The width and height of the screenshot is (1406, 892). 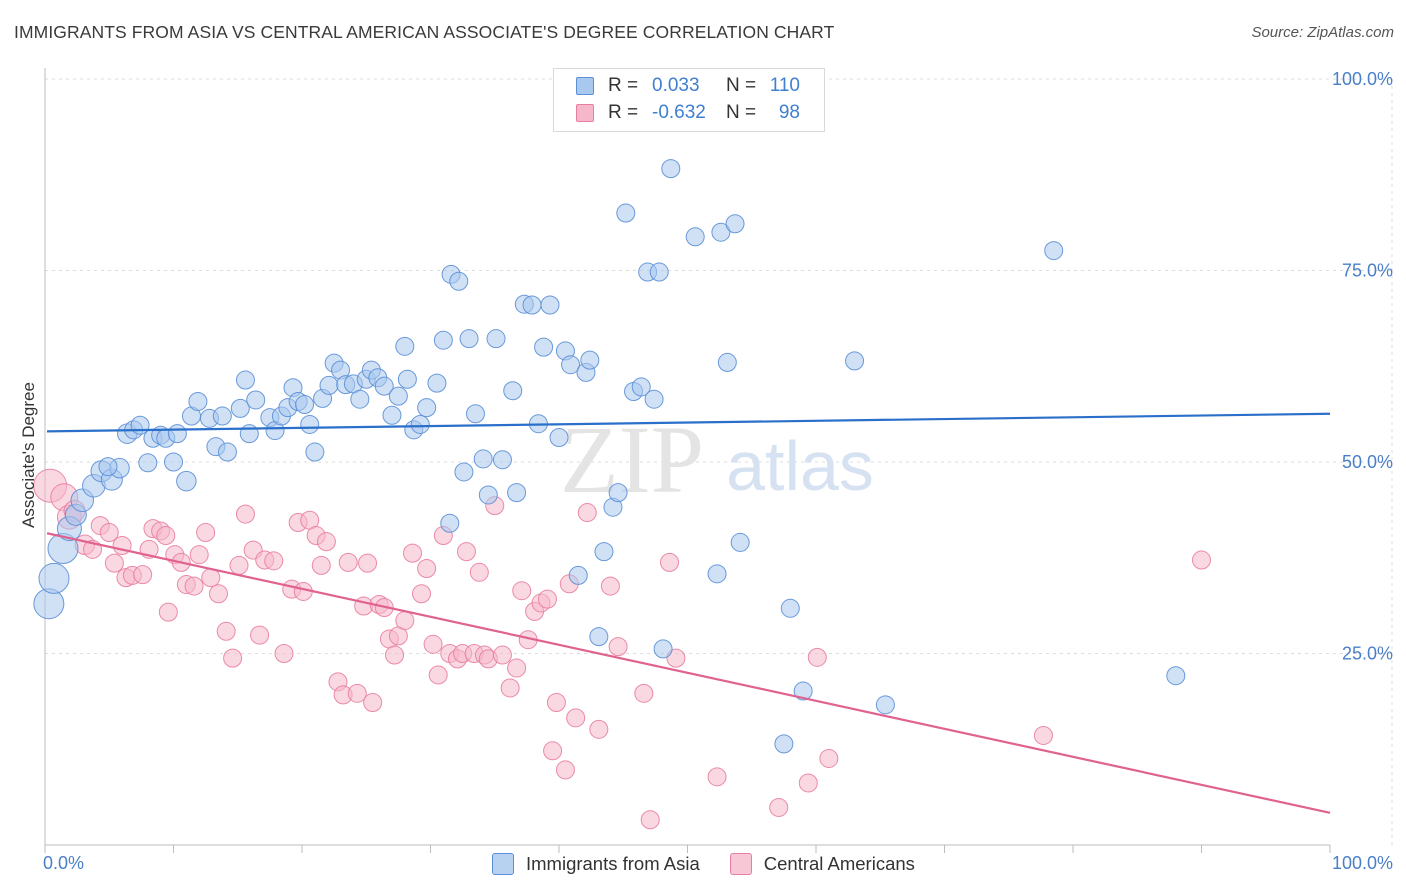 I want to click on y-axis-title: Associate's Degree, so click(x=28, y=455).